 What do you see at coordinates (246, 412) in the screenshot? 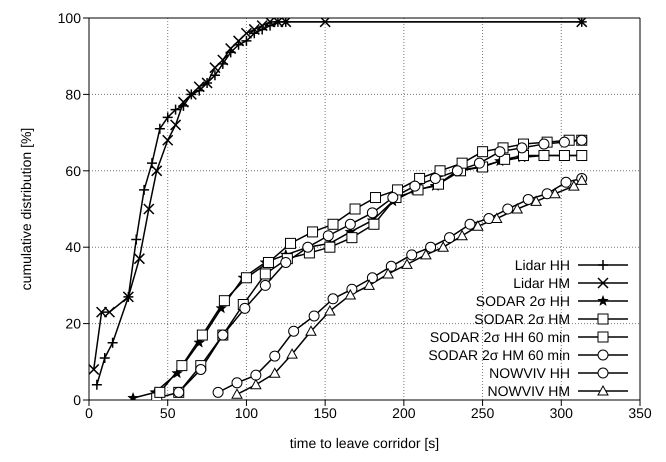
I see `x-tick-label: 100` at bounding box center [246, 412].